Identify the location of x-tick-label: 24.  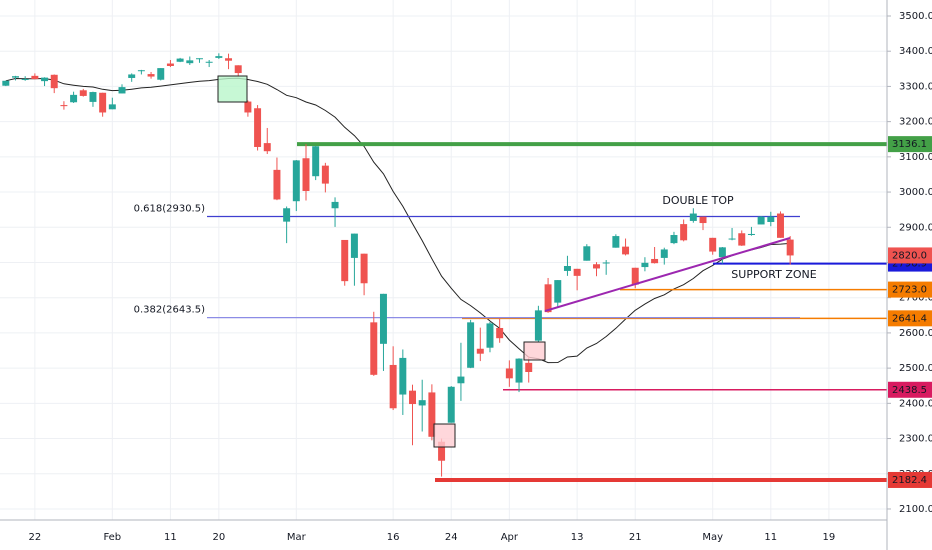
(451, 537).